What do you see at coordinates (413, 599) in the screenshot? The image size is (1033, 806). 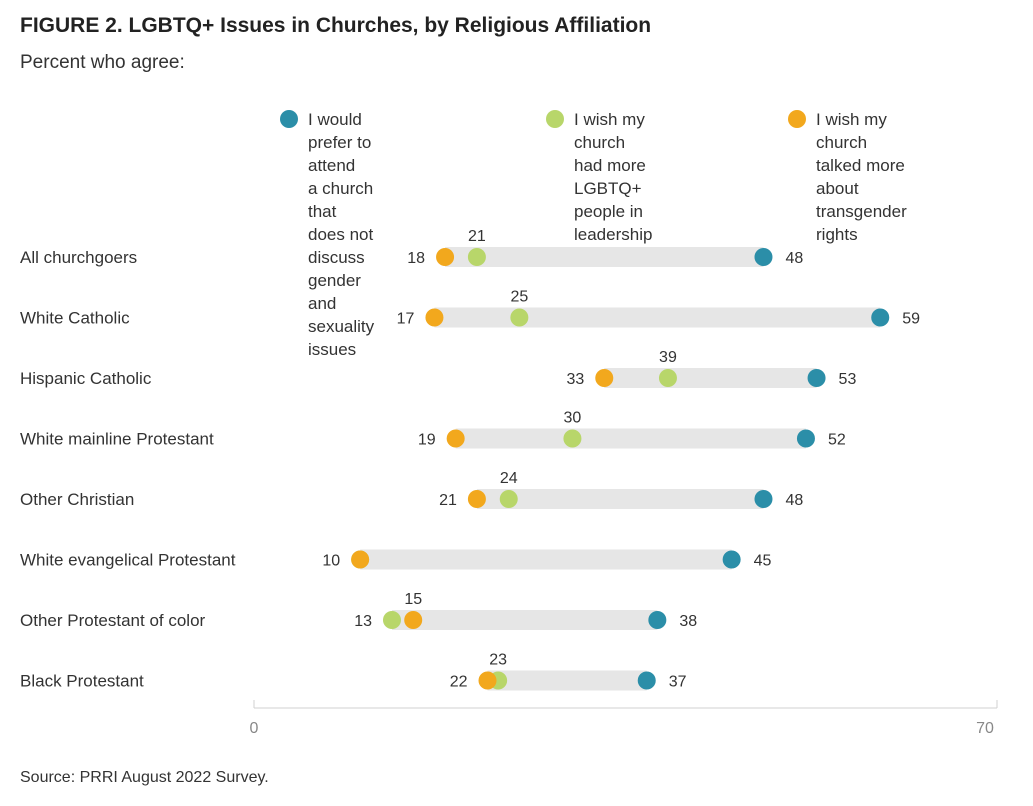 I see `data-label-transgender-rights: 15` at bounding box center [413, 599].